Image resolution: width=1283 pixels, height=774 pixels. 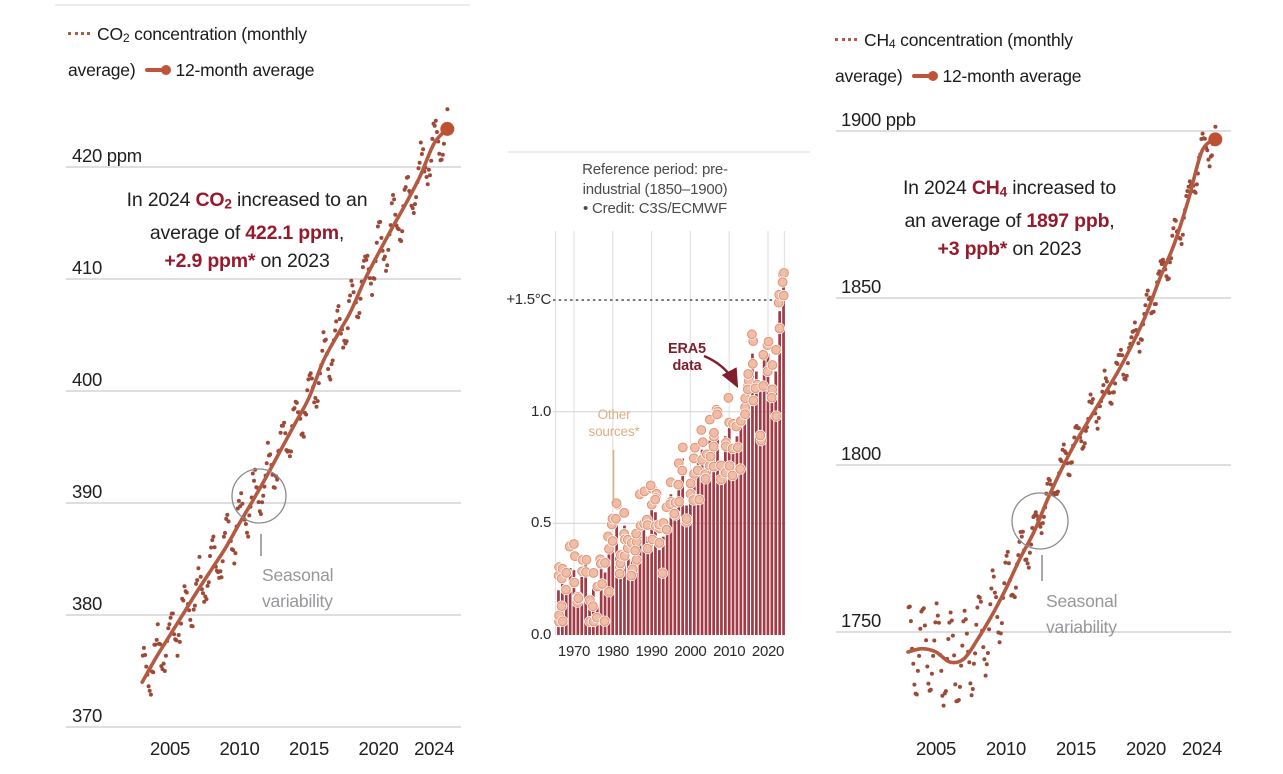 What do you see at coordinates (925, 76) in the screenshot?
I see `ch4-average-line-swatch-icon` at bounding box center [925, 76].